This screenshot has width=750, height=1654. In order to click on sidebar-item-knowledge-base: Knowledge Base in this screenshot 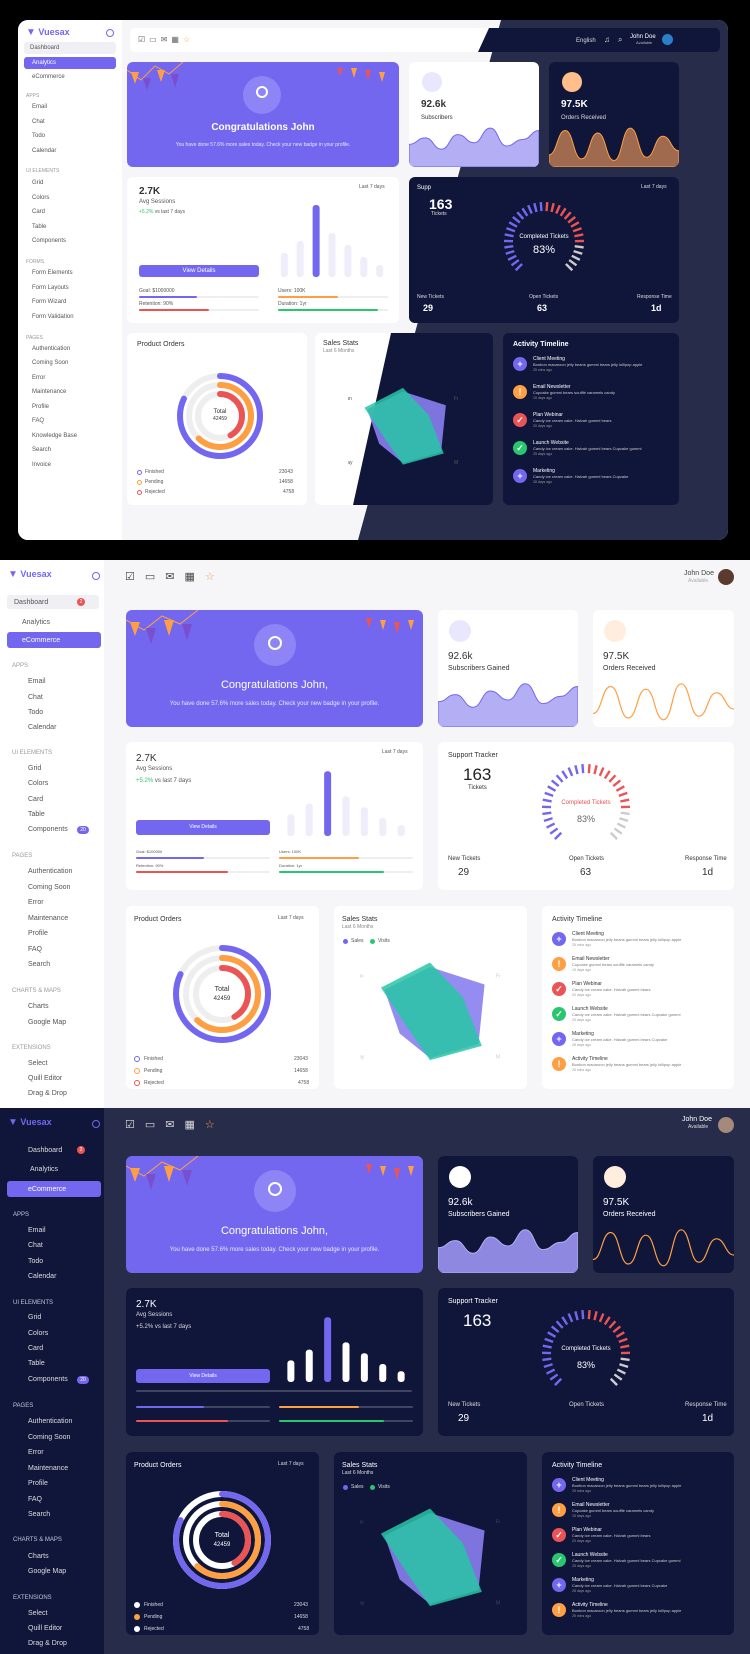, I will do `click(55, 436)`.